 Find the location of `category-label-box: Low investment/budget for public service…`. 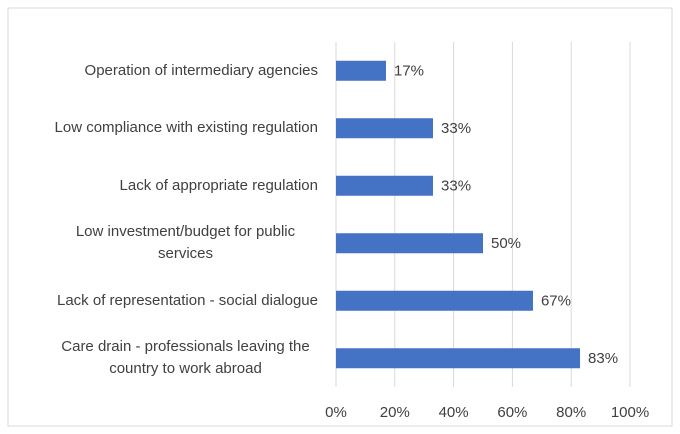

category-label-box: Low investment/budget for public service… is located at coordinates (185, 243).